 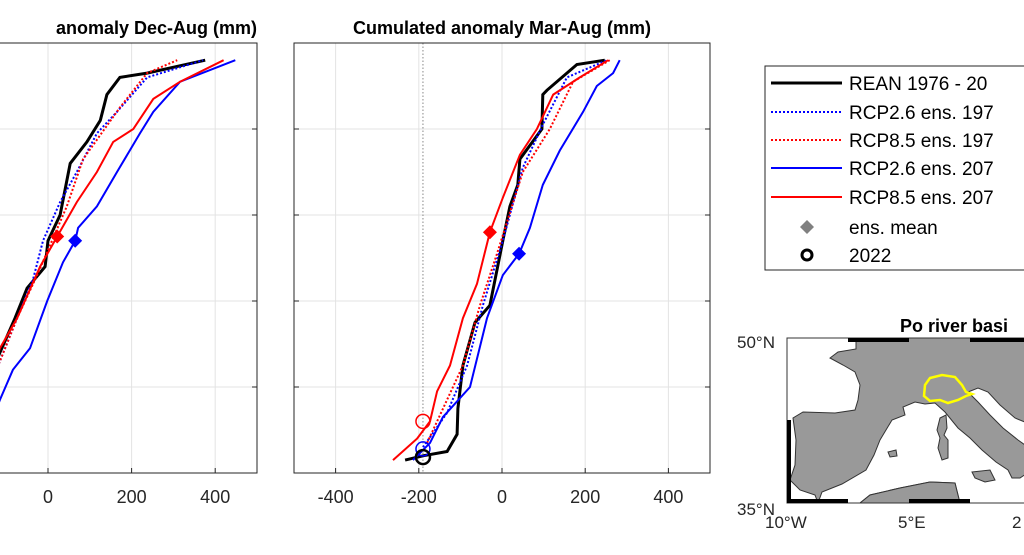 What do you see at coordinates (880, 424) in the screenshot?
I see `map-inset: Po river basi 50°N 35°N 10°W 5°E 2` at bounding box center [880, 424].